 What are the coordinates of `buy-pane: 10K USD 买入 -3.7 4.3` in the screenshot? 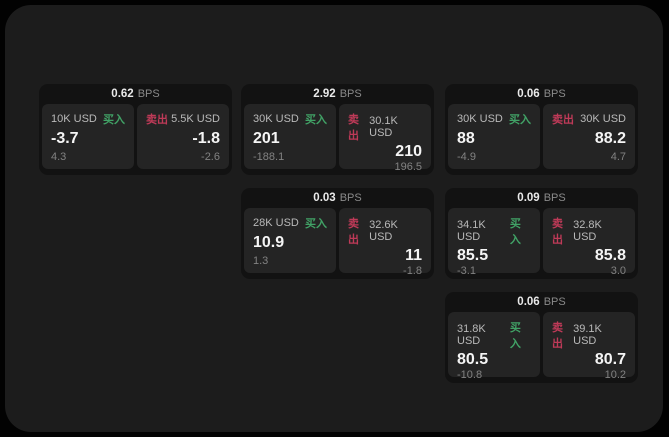 It's located at (88, 136).